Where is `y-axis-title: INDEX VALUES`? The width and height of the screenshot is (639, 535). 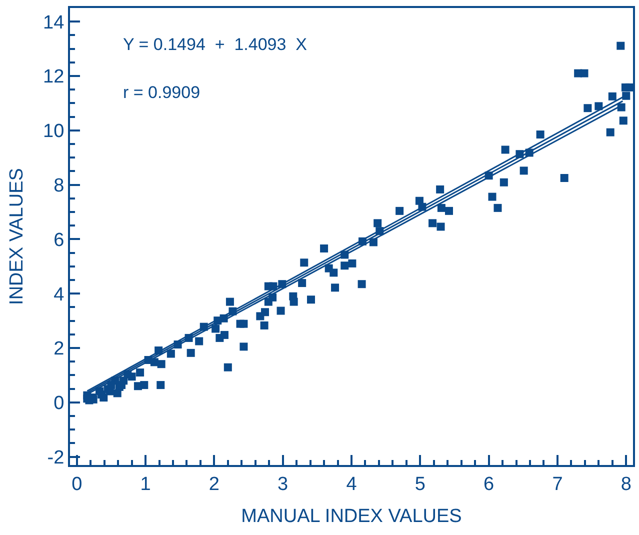
y-axis-title: INDEX VALUES is located at coordinates (17, 236).